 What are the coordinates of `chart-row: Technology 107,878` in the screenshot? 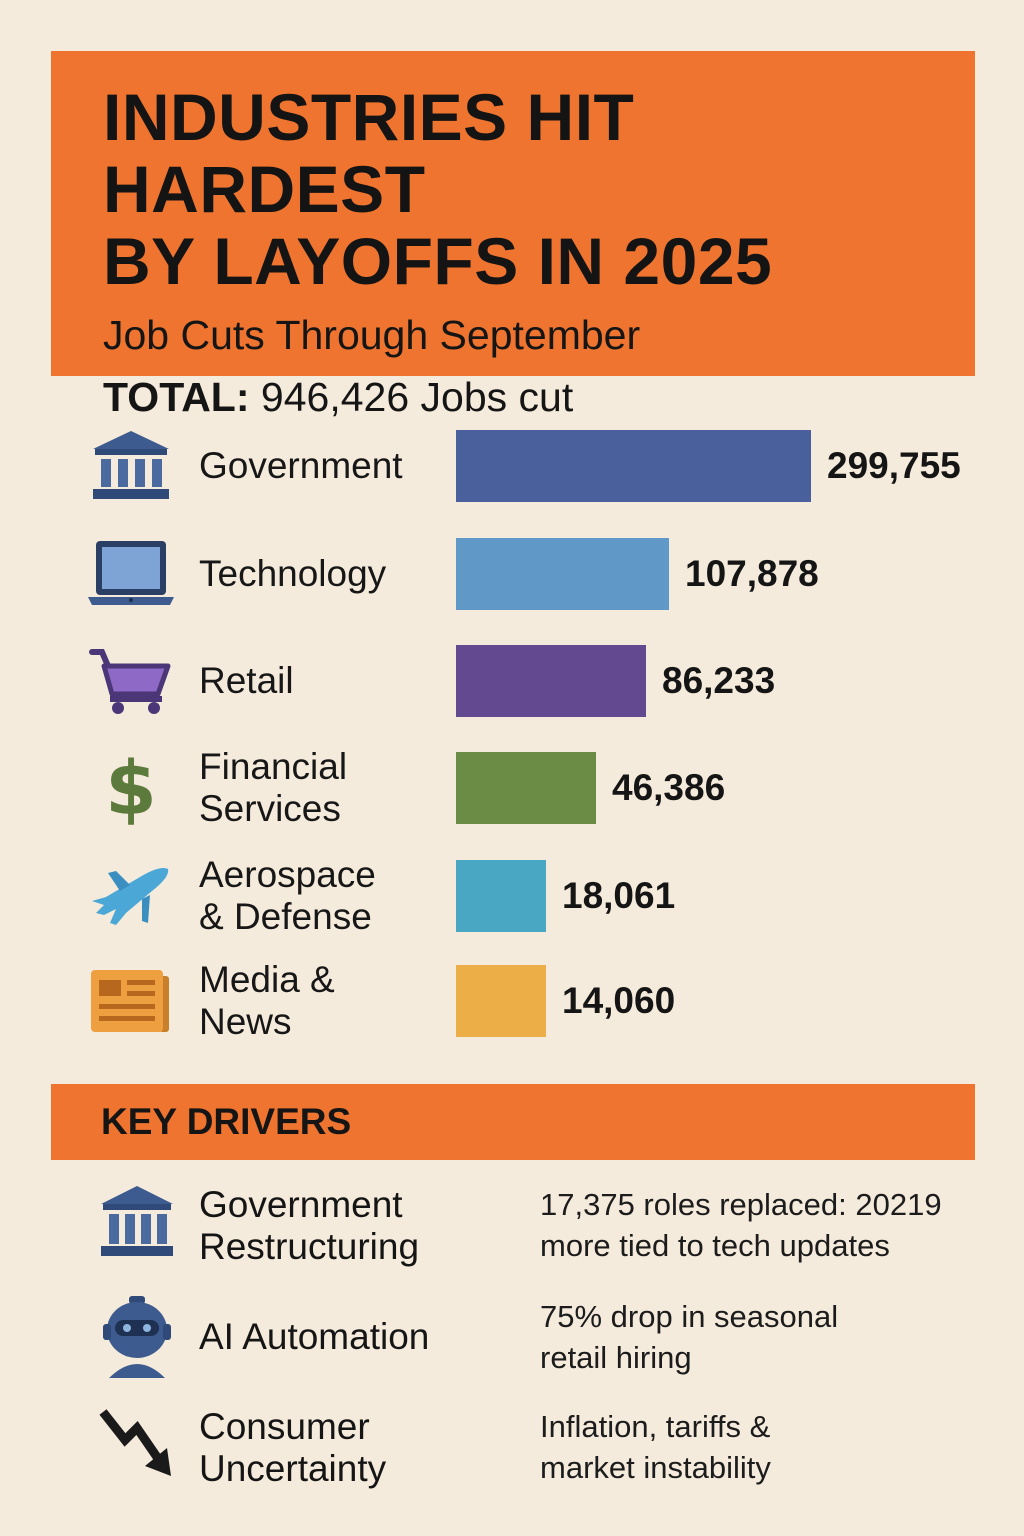 It's located at (512, 574).